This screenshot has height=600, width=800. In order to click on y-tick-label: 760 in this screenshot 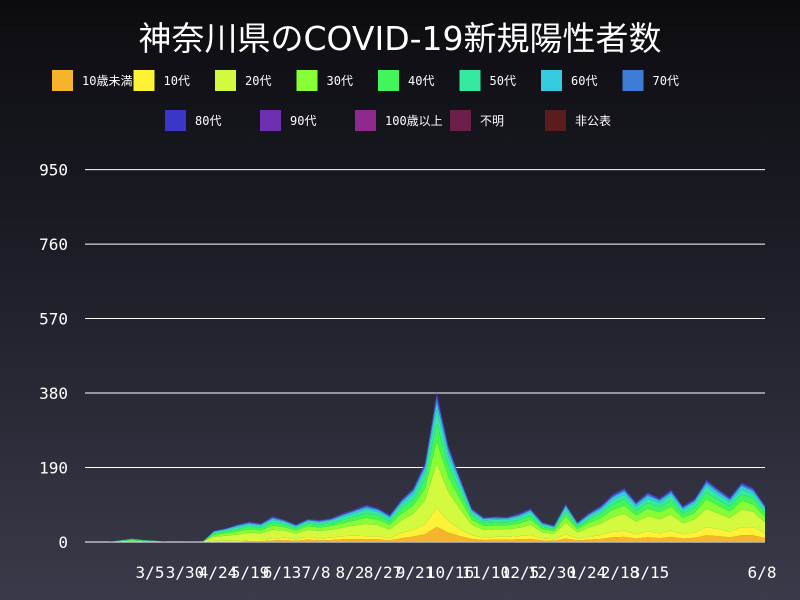, I will do `click(53, 244)`.